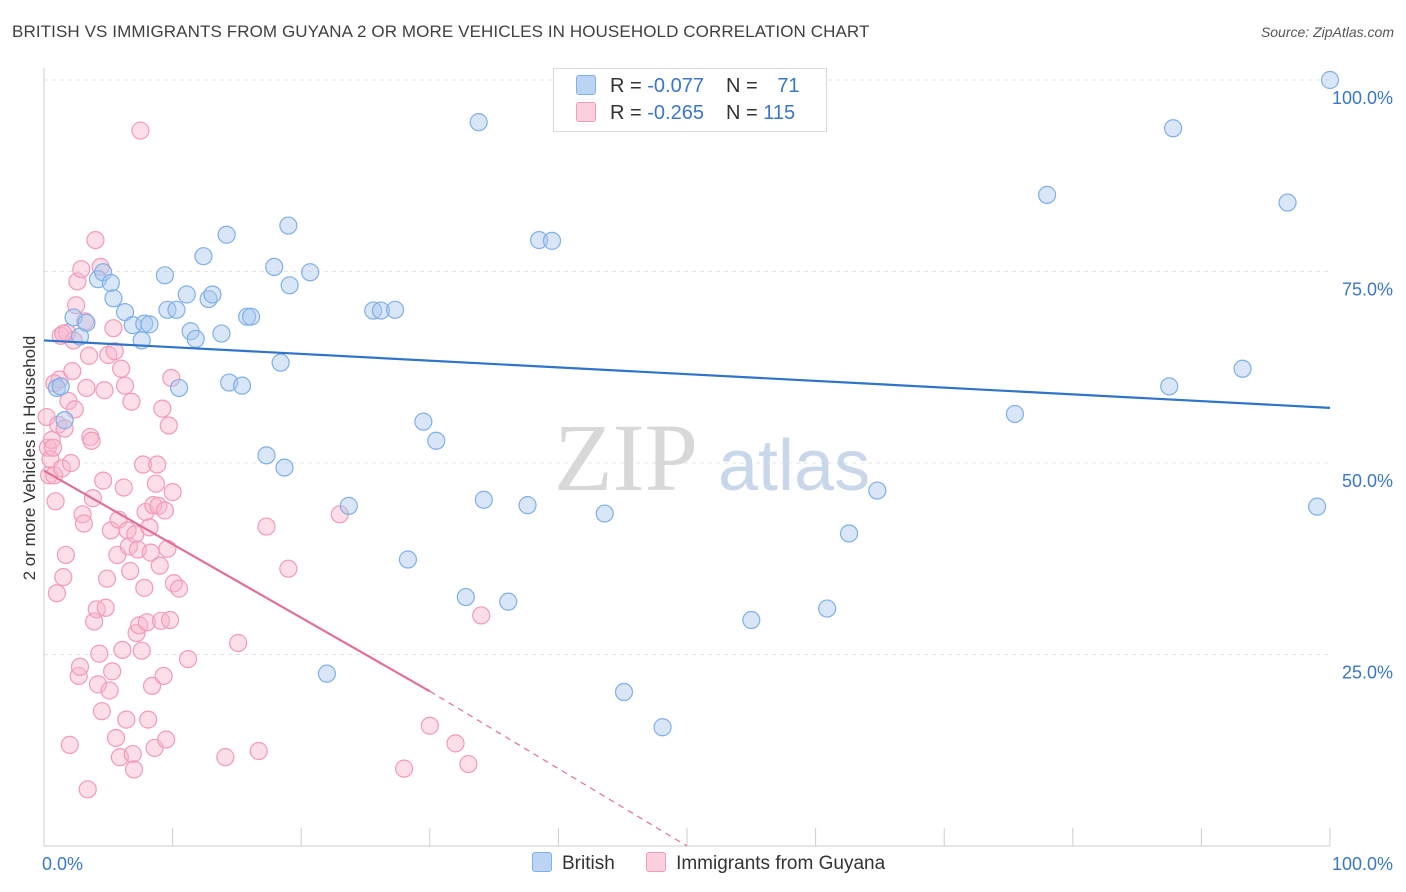 The height and width of the screenshot is (892, 1406). What do you see at coordinates (675, 86) in the screenshot?
I see `legend-r-value: -0.077` at bounding box center [675, 86].